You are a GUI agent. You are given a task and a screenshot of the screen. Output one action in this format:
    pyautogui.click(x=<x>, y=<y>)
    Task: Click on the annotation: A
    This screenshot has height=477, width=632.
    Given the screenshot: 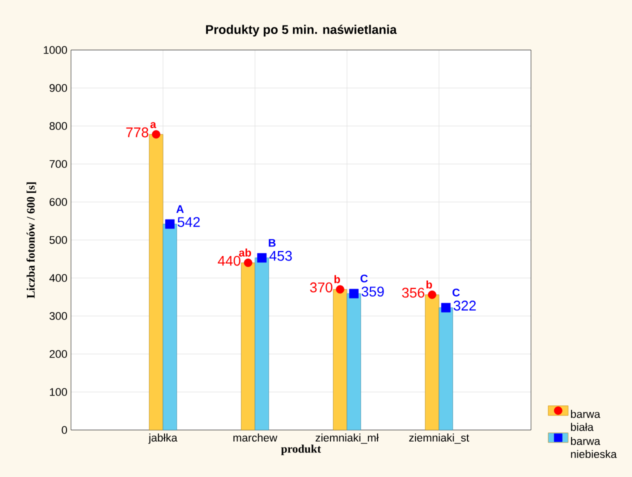 What is the action you would take?
    pyautogui.click(x=180, y=209)
    